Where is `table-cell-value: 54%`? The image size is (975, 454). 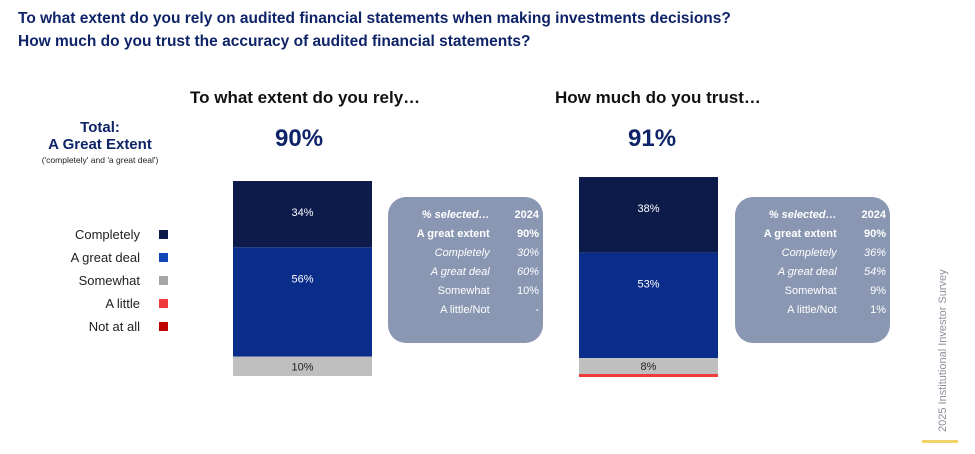
table-cell-value: 54% is located at coordinates (874, 271).